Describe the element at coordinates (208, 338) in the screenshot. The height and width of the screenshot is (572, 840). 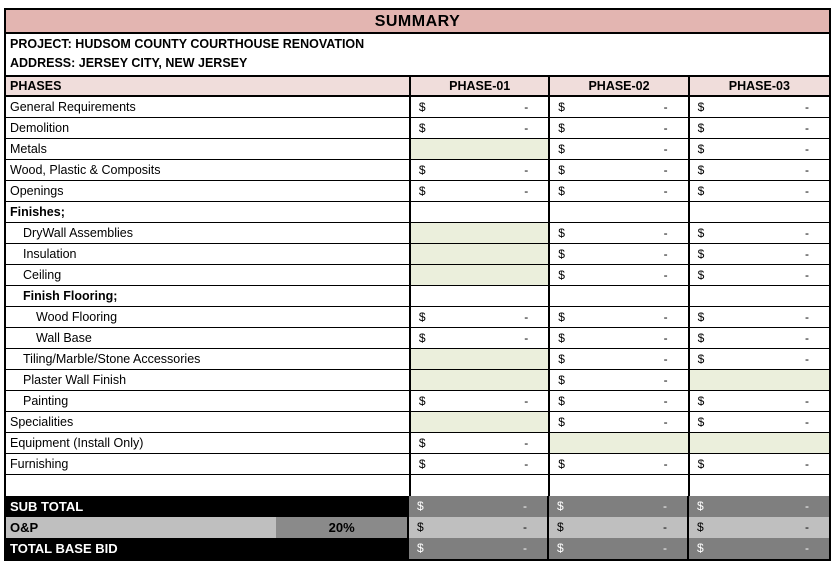
I see `row-label: Wall Base` at that location.